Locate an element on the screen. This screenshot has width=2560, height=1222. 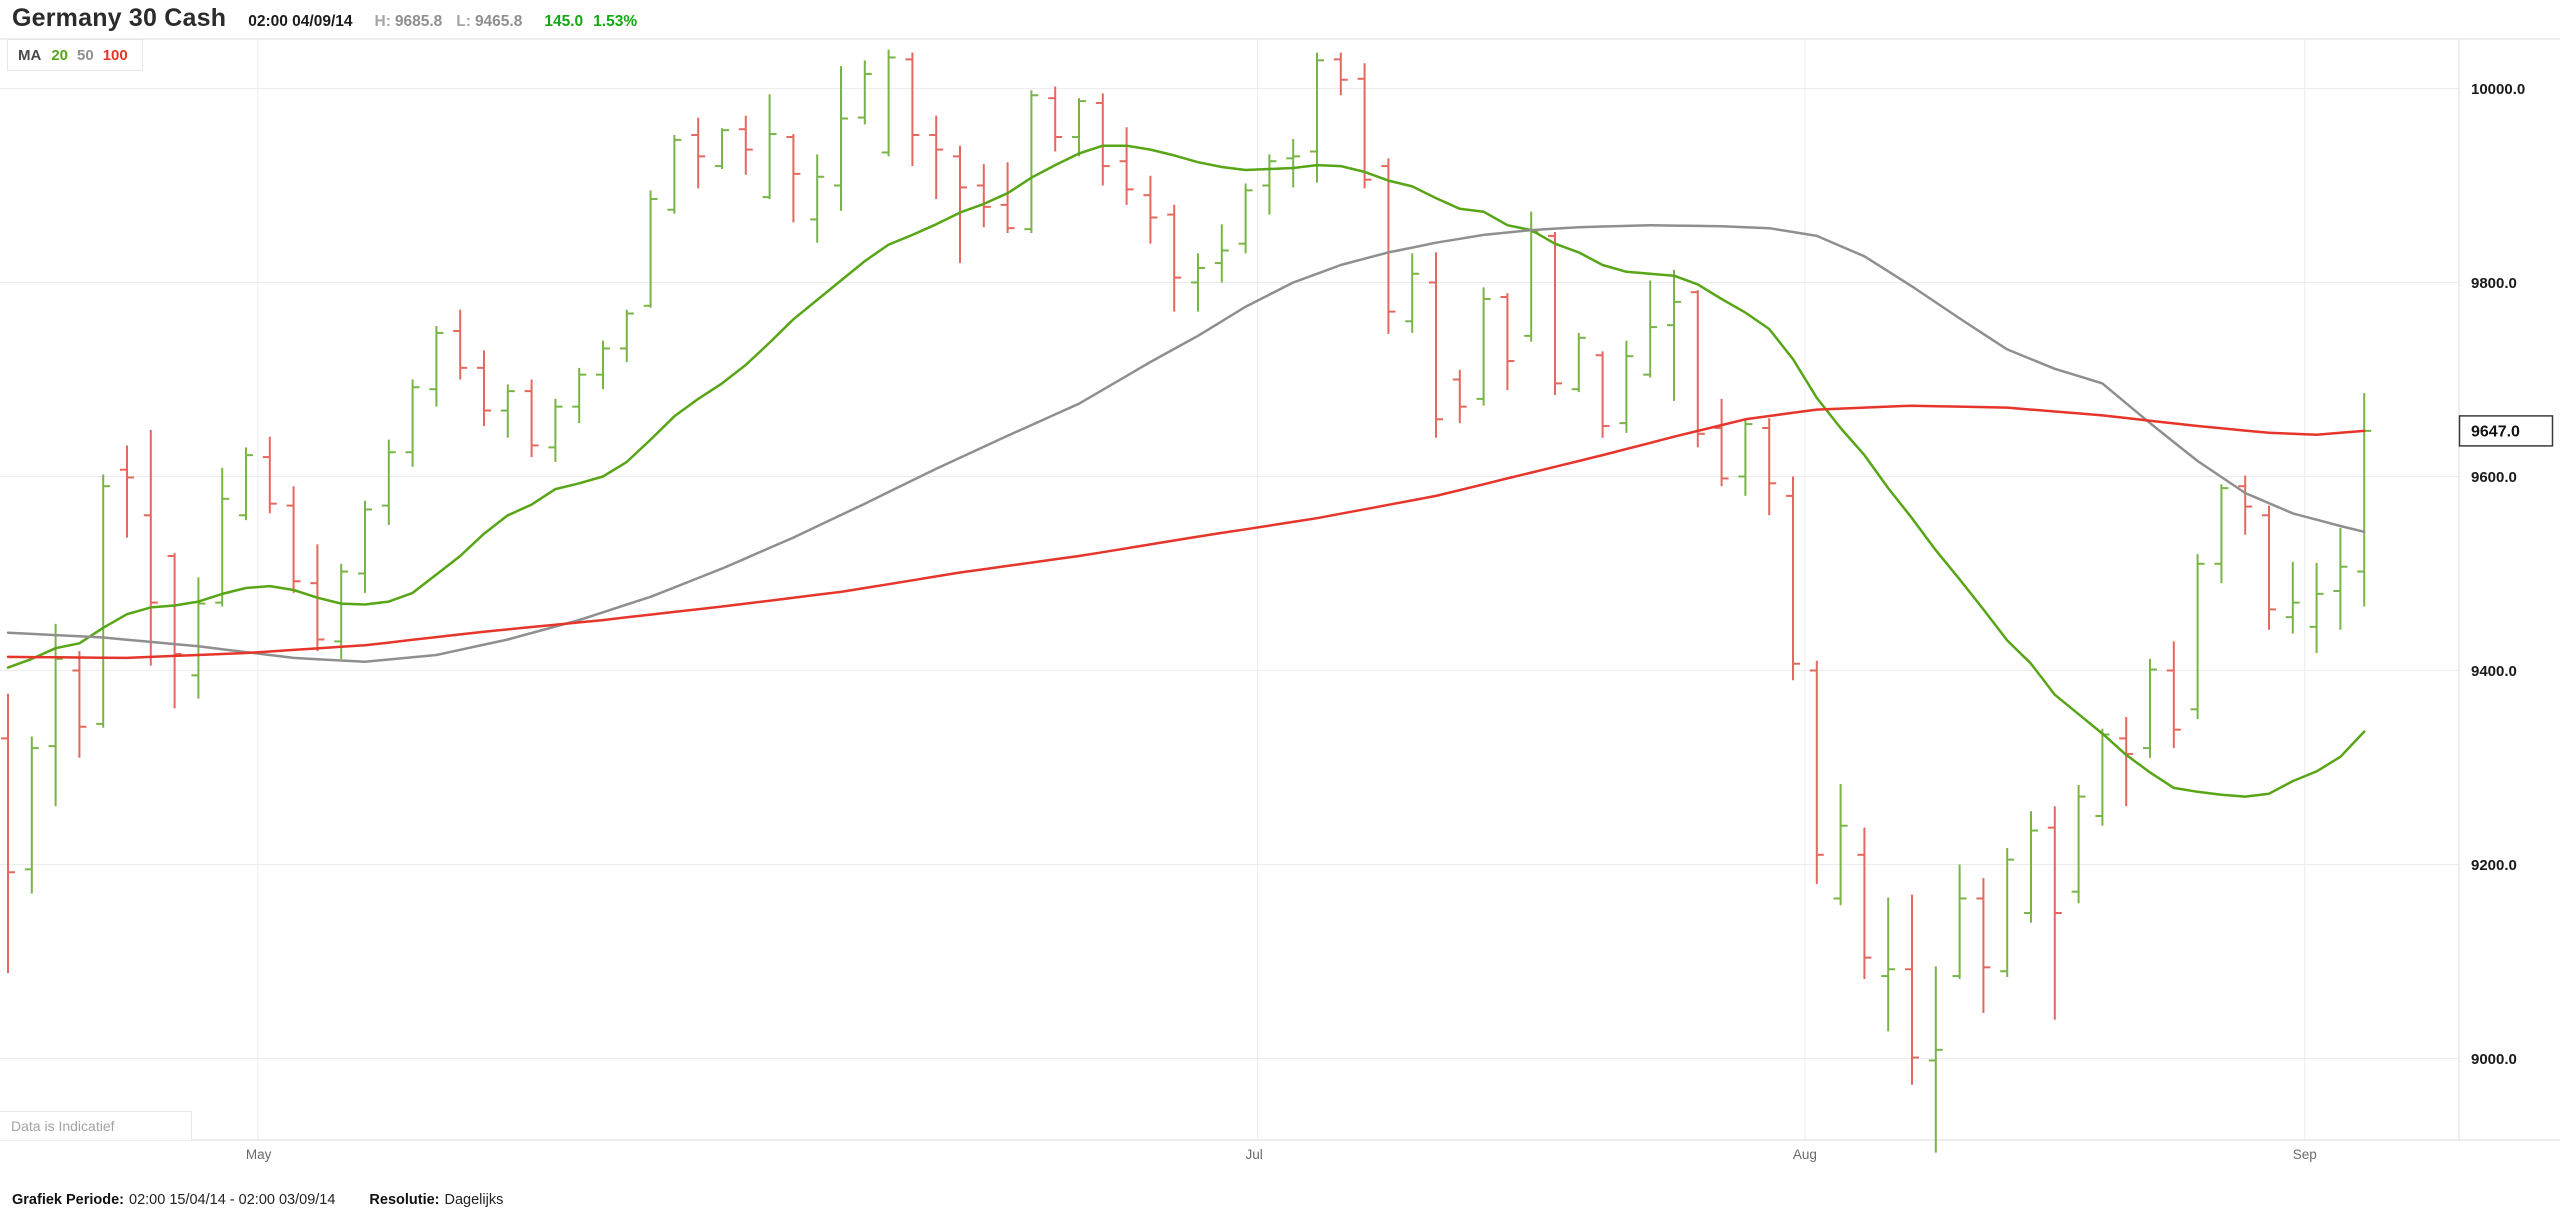
ma-legend-label: MA is located at coordinates (30, 55).